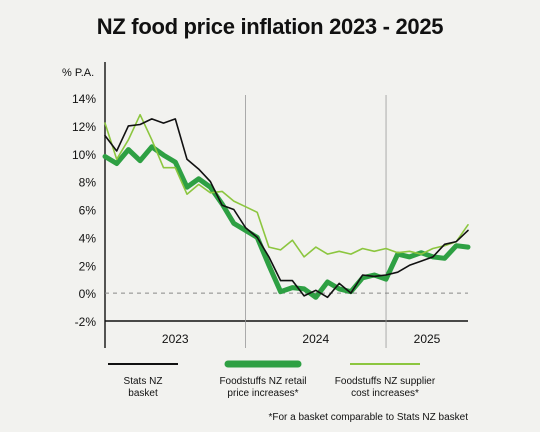  I want to click on legend-label: cost increases*, so click(385, 393).